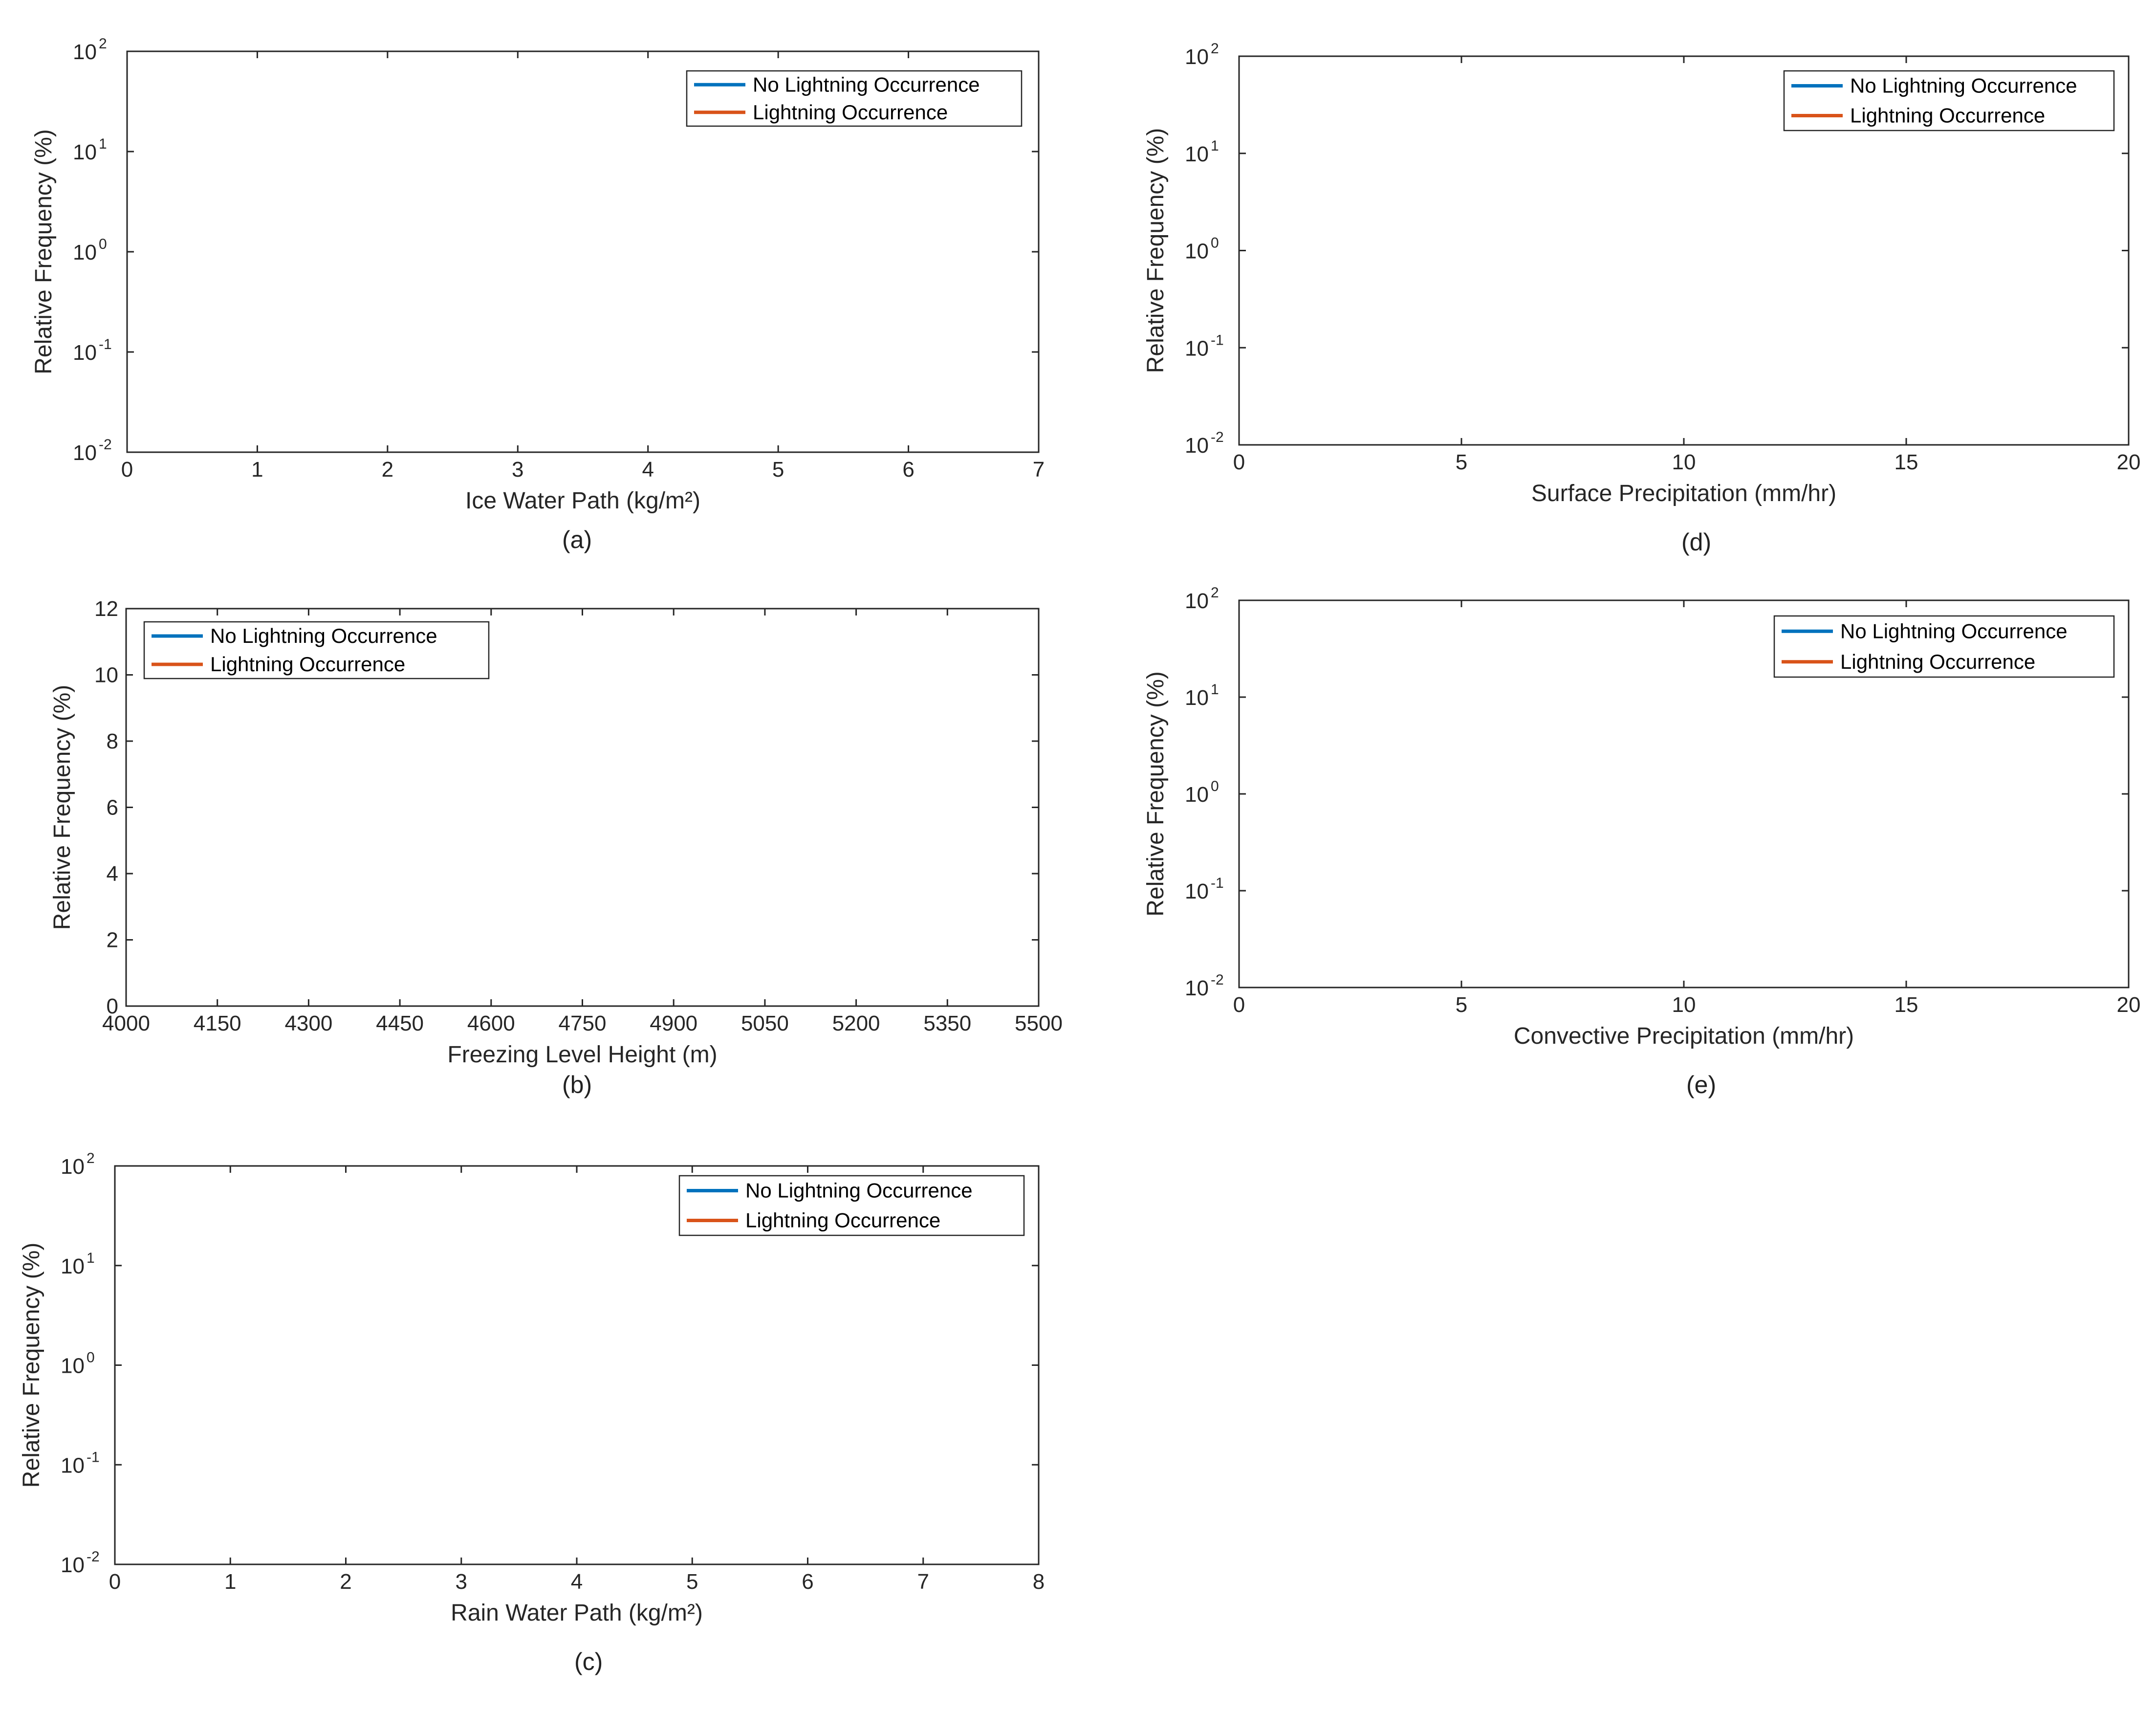 The height and width of the screenshot is (1712, 2156). I want to click on x-tick-label: 4900, so click(673, 1023).